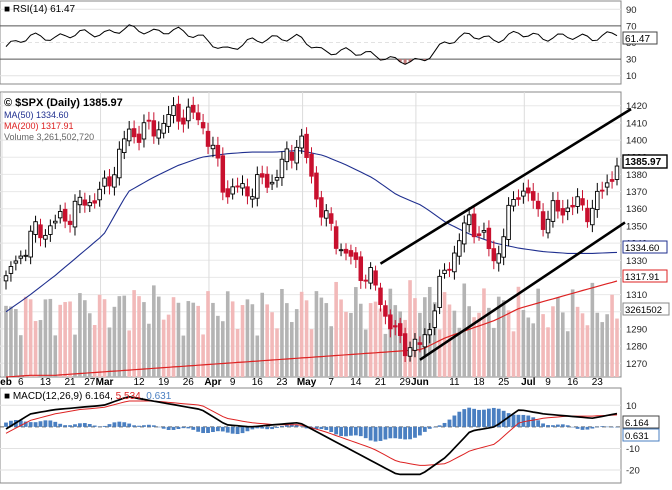  I want to click on date-tick-label: 25, so click(504, 382).